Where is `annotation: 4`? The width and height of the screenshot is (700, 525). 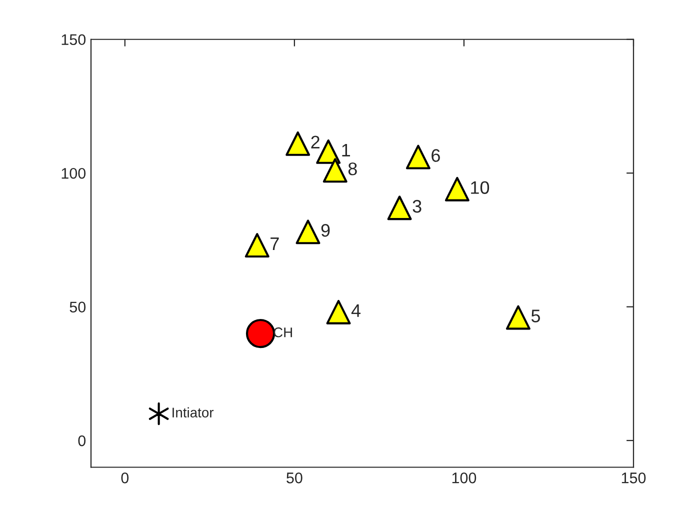
annotation: 4 is located at coordinates (356, 310).